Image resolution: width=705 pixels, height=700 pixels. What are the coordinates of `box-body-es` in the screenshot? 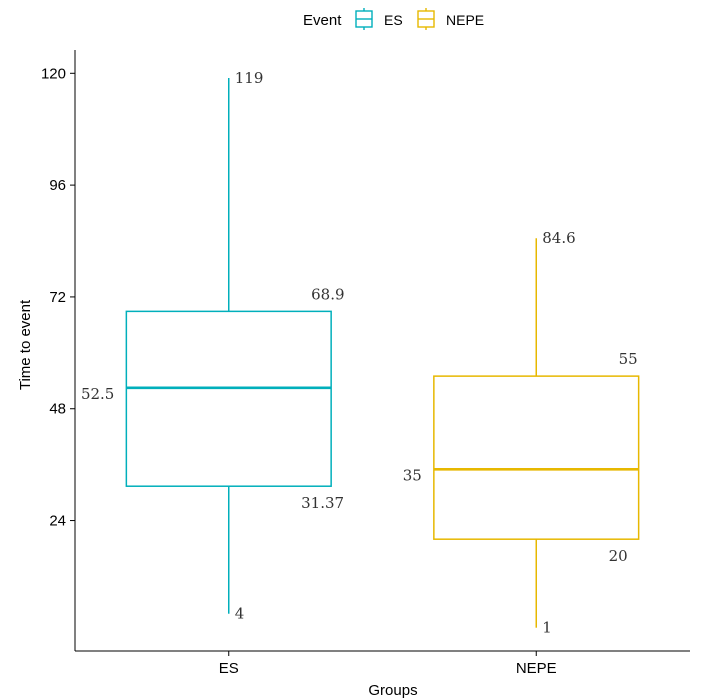 It's located at (228, 398).